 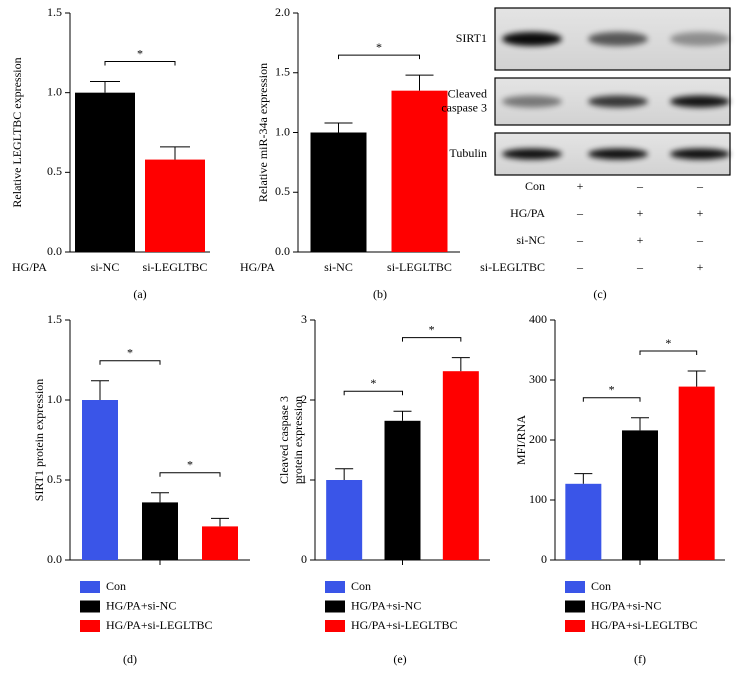 What do you see at coordinates (39, 440) in the screenshot?
I see `y-axis-label: SIRT1 protein expression` at bounding box center [39, 440].